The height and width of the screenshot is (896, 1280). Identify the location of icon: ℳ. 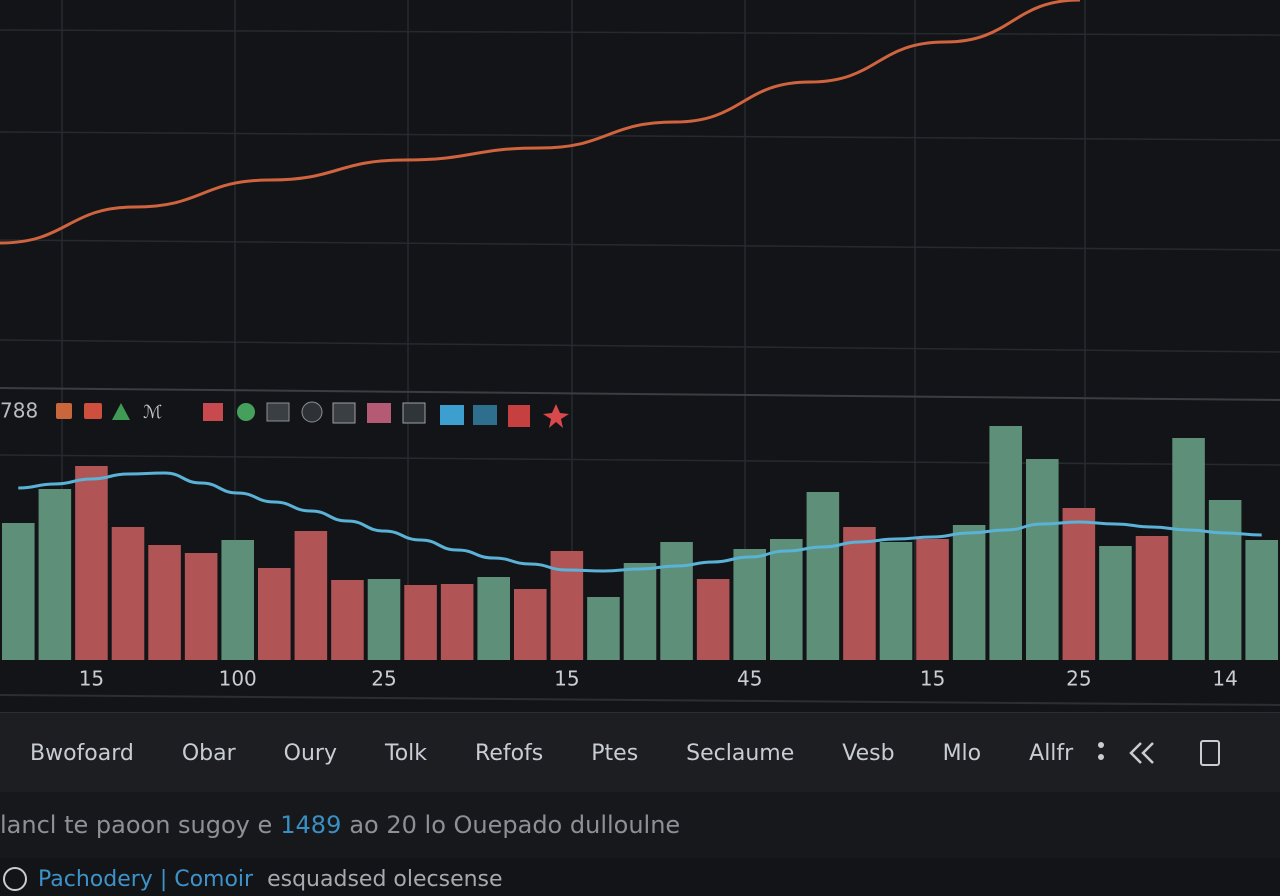
(152, 412).